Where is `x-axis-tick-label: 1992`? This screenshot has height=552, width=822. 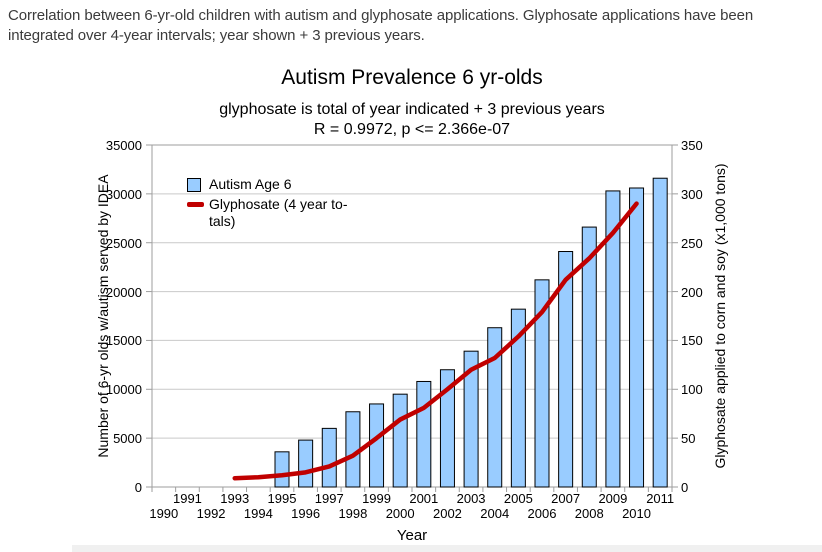
x-axis-tick-label: 1992 is located at coordinates (211, 513).